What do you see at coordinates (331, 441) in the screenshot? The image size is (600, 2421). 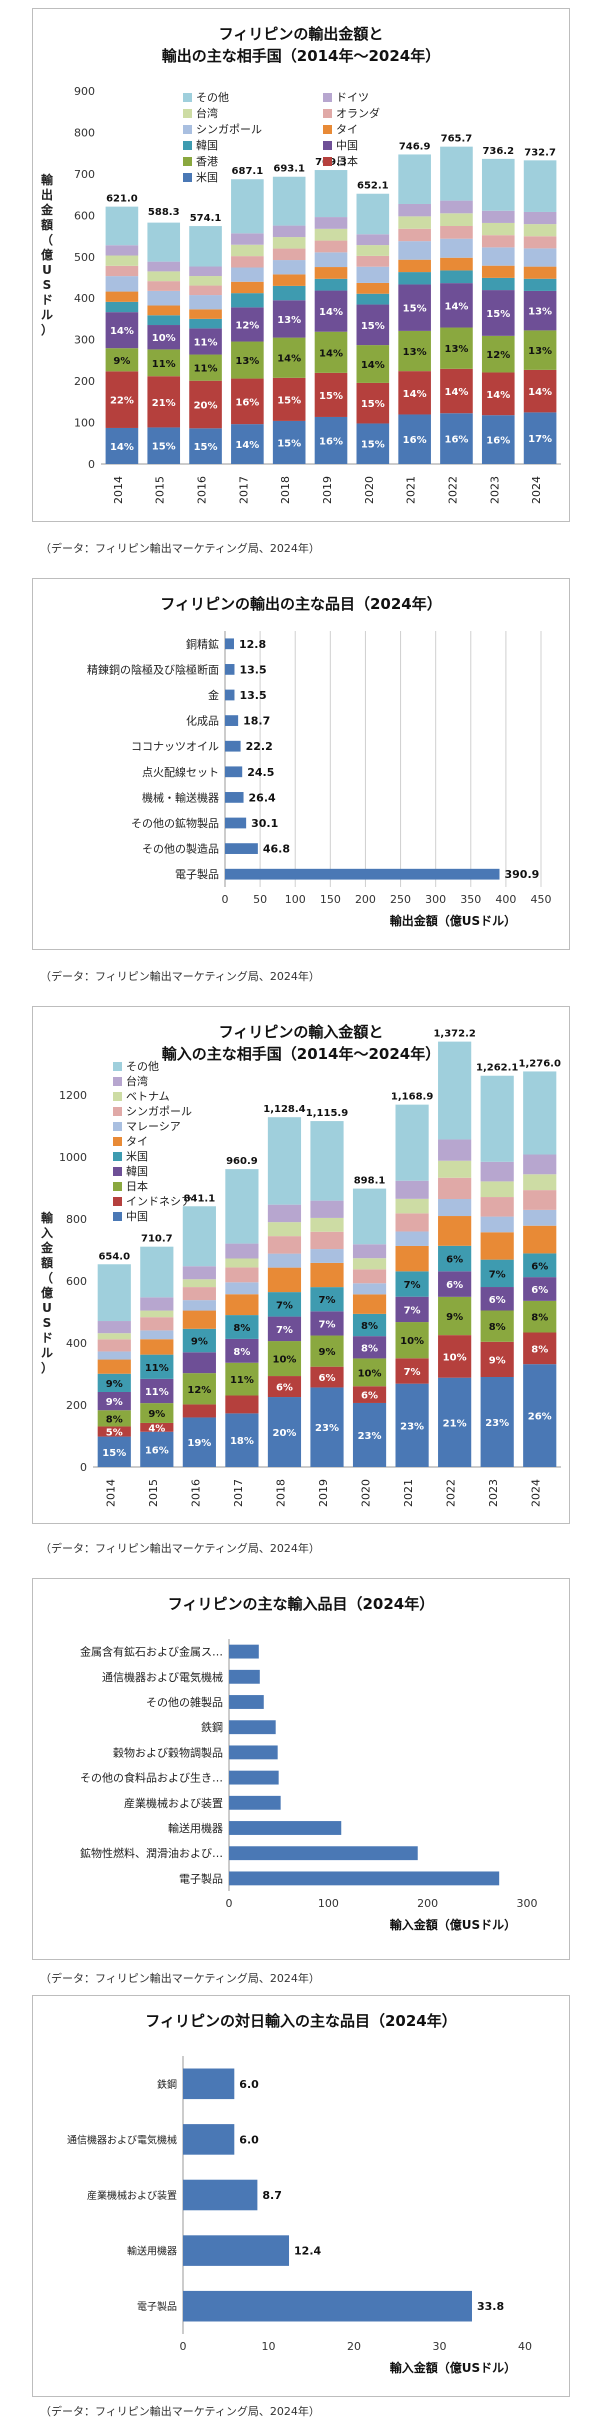 I see `segment-label: 16%` at bounding box center [331, 441].